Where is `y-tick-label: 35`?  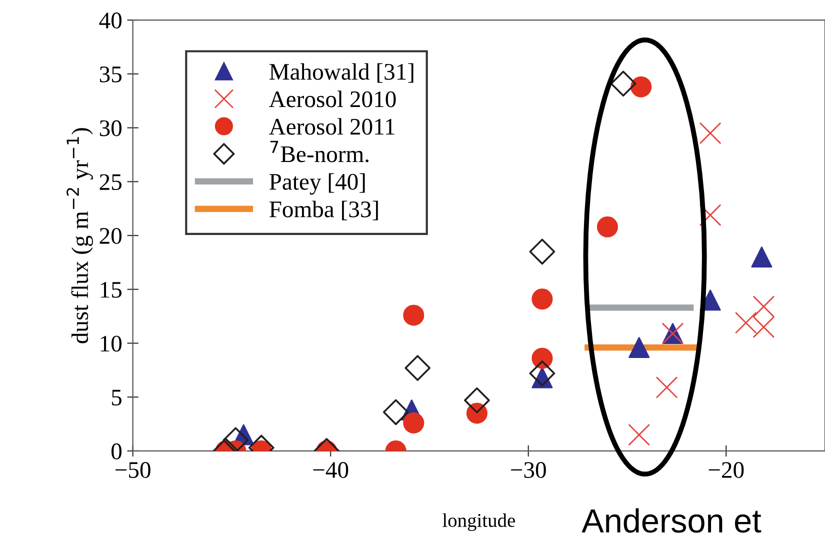 y-tick-label: 35 is located at coordinates (111, 74).